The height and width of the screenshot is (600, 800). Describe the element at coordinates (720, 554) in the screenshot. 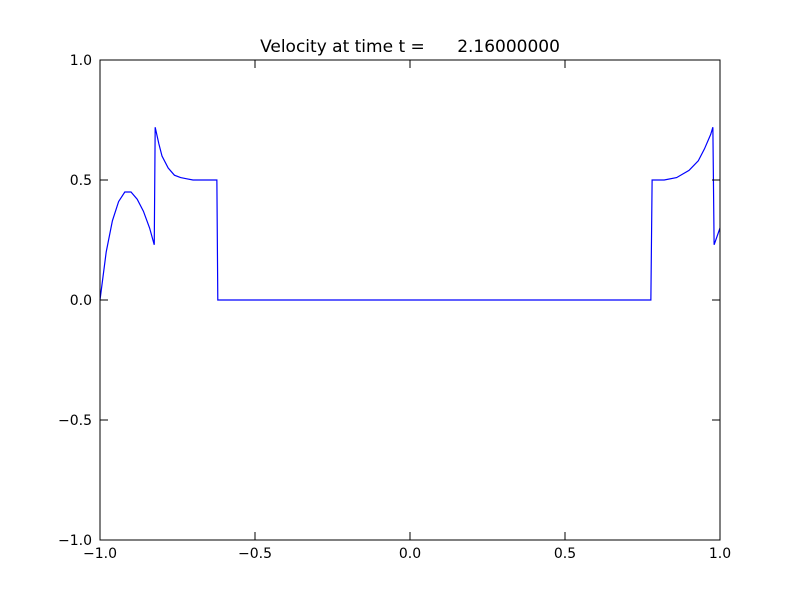

I see `x-tick-label: 1.0` at that location.